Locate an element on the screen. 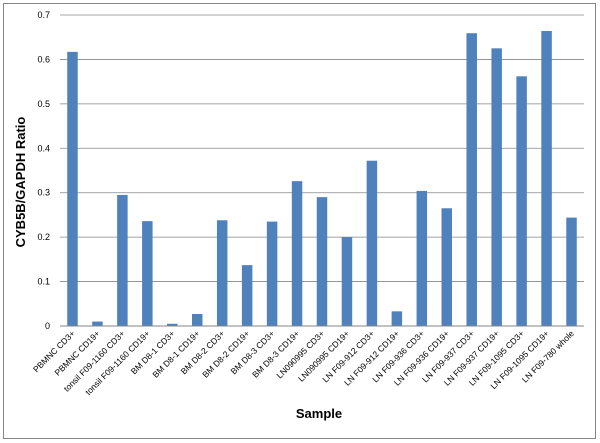  y-tick-label: 0.3 is located at coordinates (43, 193).